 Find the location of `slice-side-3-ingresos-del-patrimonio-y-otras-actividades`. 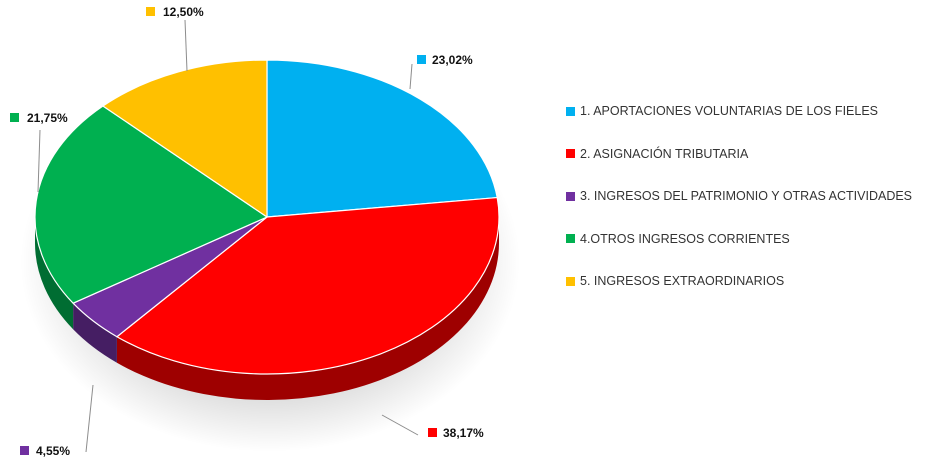

slice-side-3-ingresos-del-patrimonio-y-otras-actividades is located at coordinates (95, 333).